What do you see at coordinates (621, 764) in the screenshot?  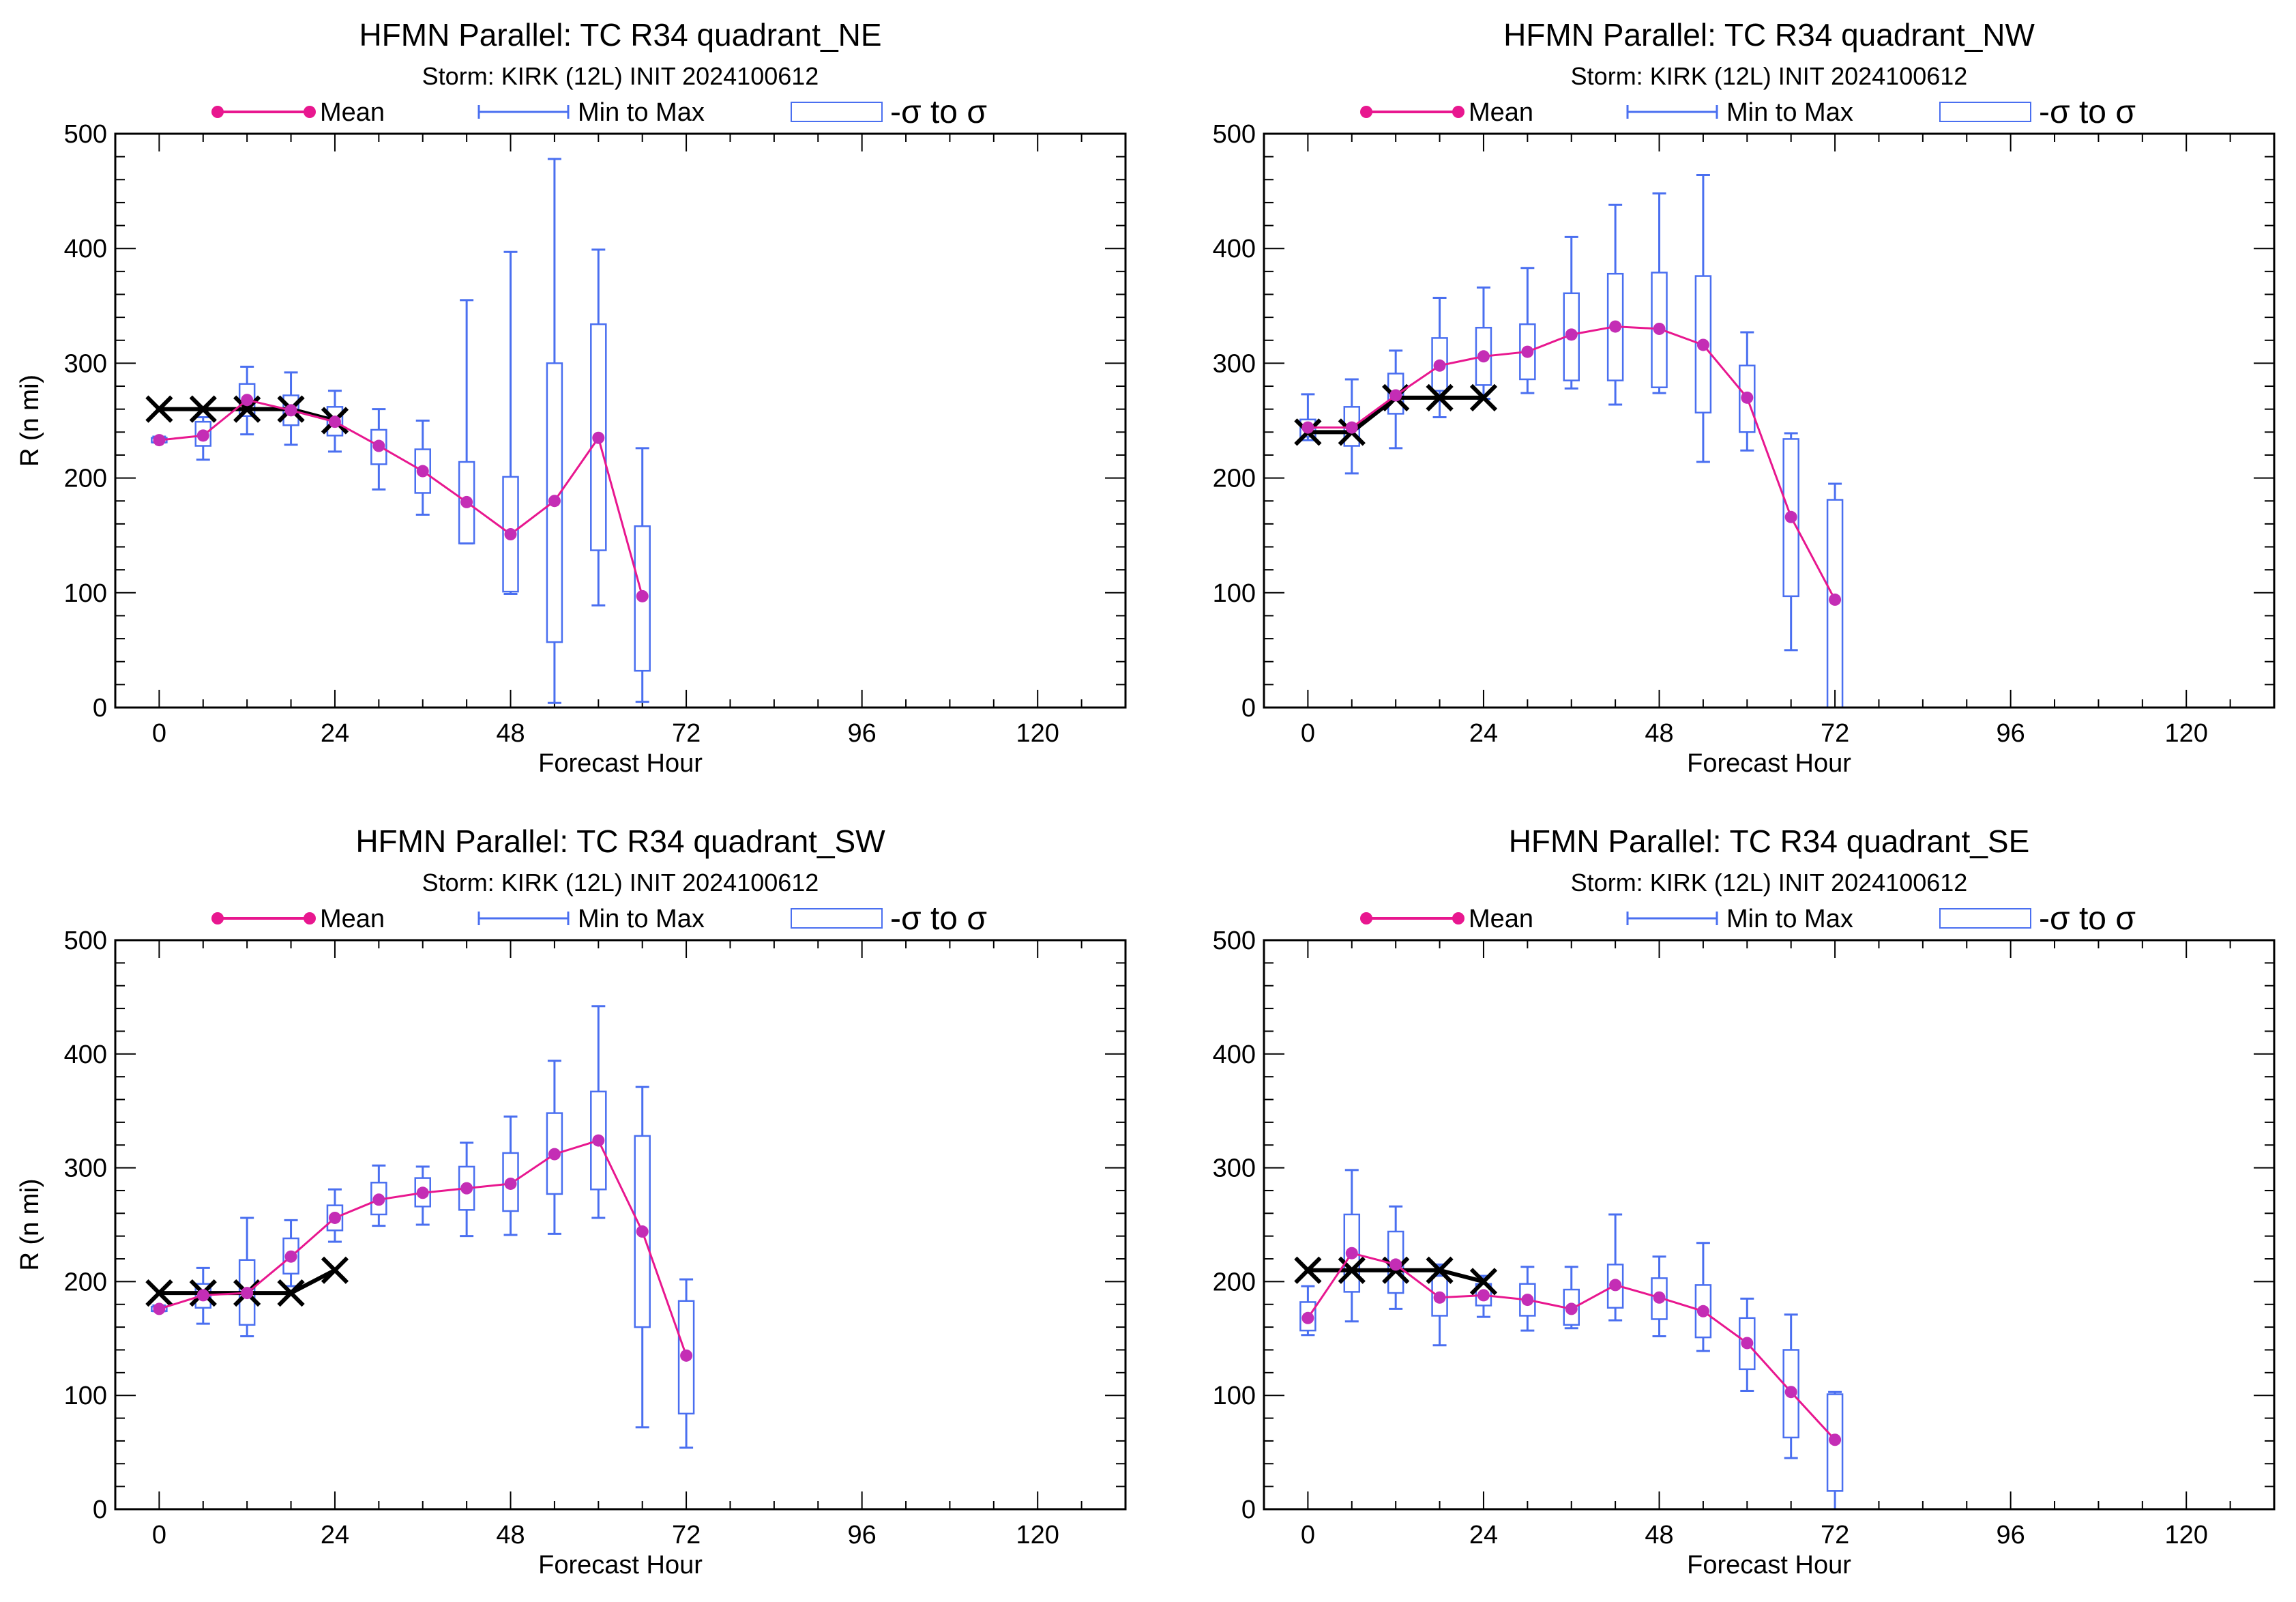 I see `x-axis-label: Forecast Hour` at bounding box center [621, 764].